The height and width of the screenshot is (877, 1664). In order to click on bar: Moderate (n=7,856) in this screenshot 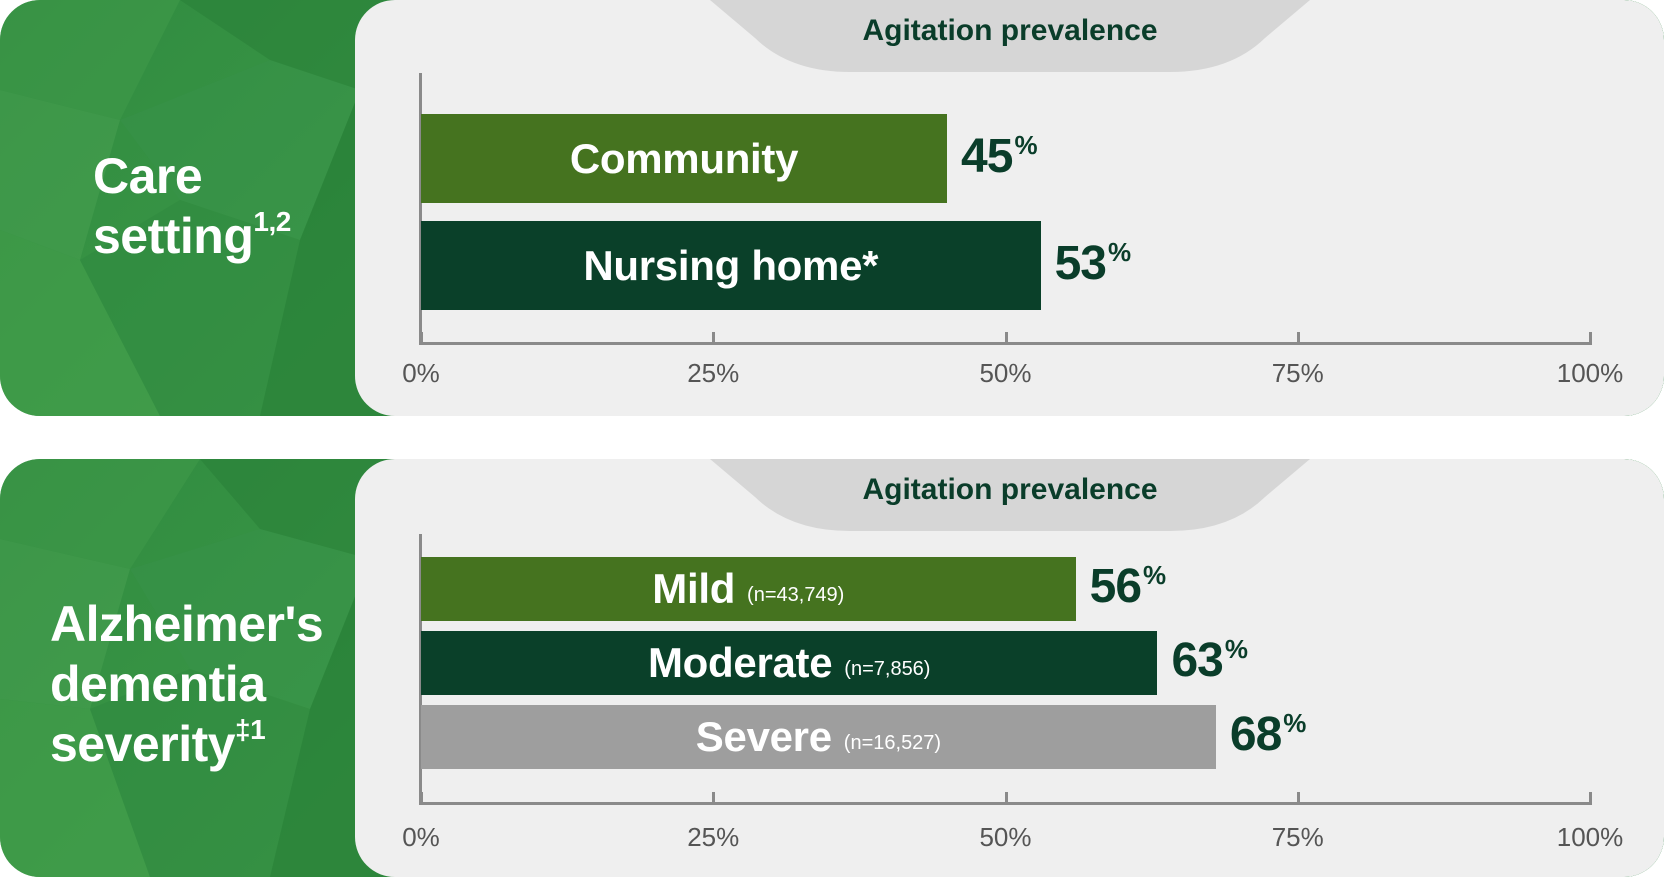, I will do `click(789, 663)`.